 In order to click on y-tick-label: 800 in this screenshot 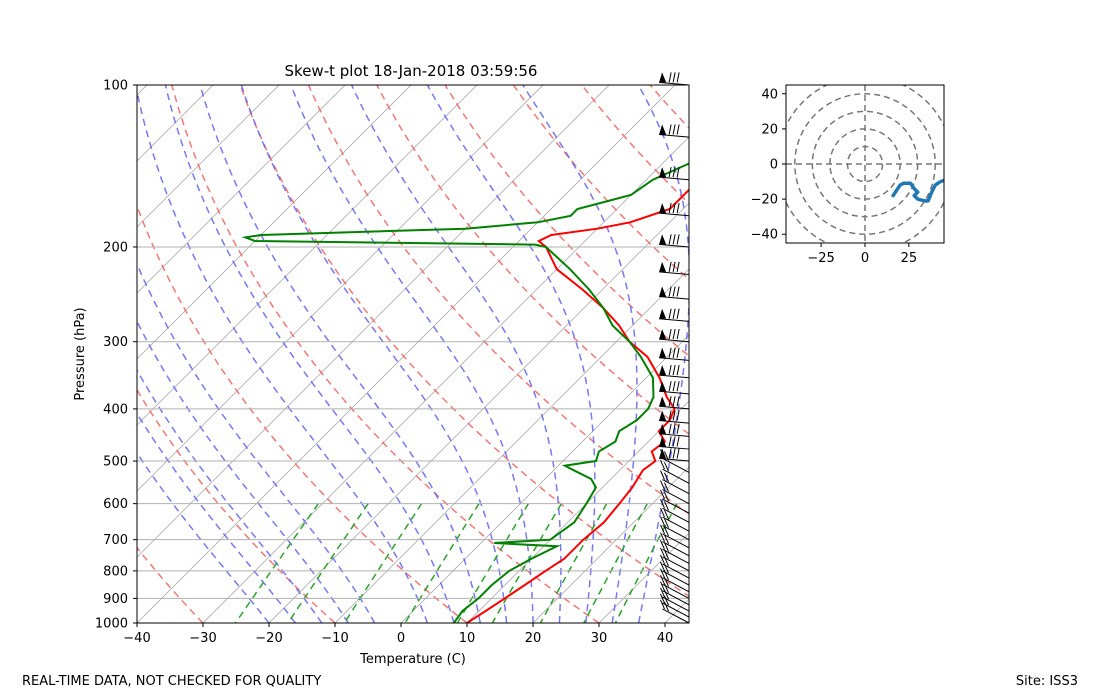, I will do `click(115, 571)`.